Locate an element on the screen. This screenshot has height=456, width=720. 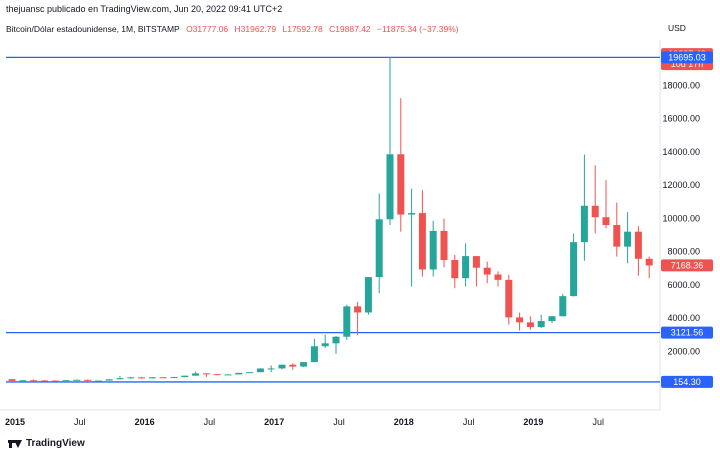
y-tick-label: 12000.00 is located at coordinates (681, 185).